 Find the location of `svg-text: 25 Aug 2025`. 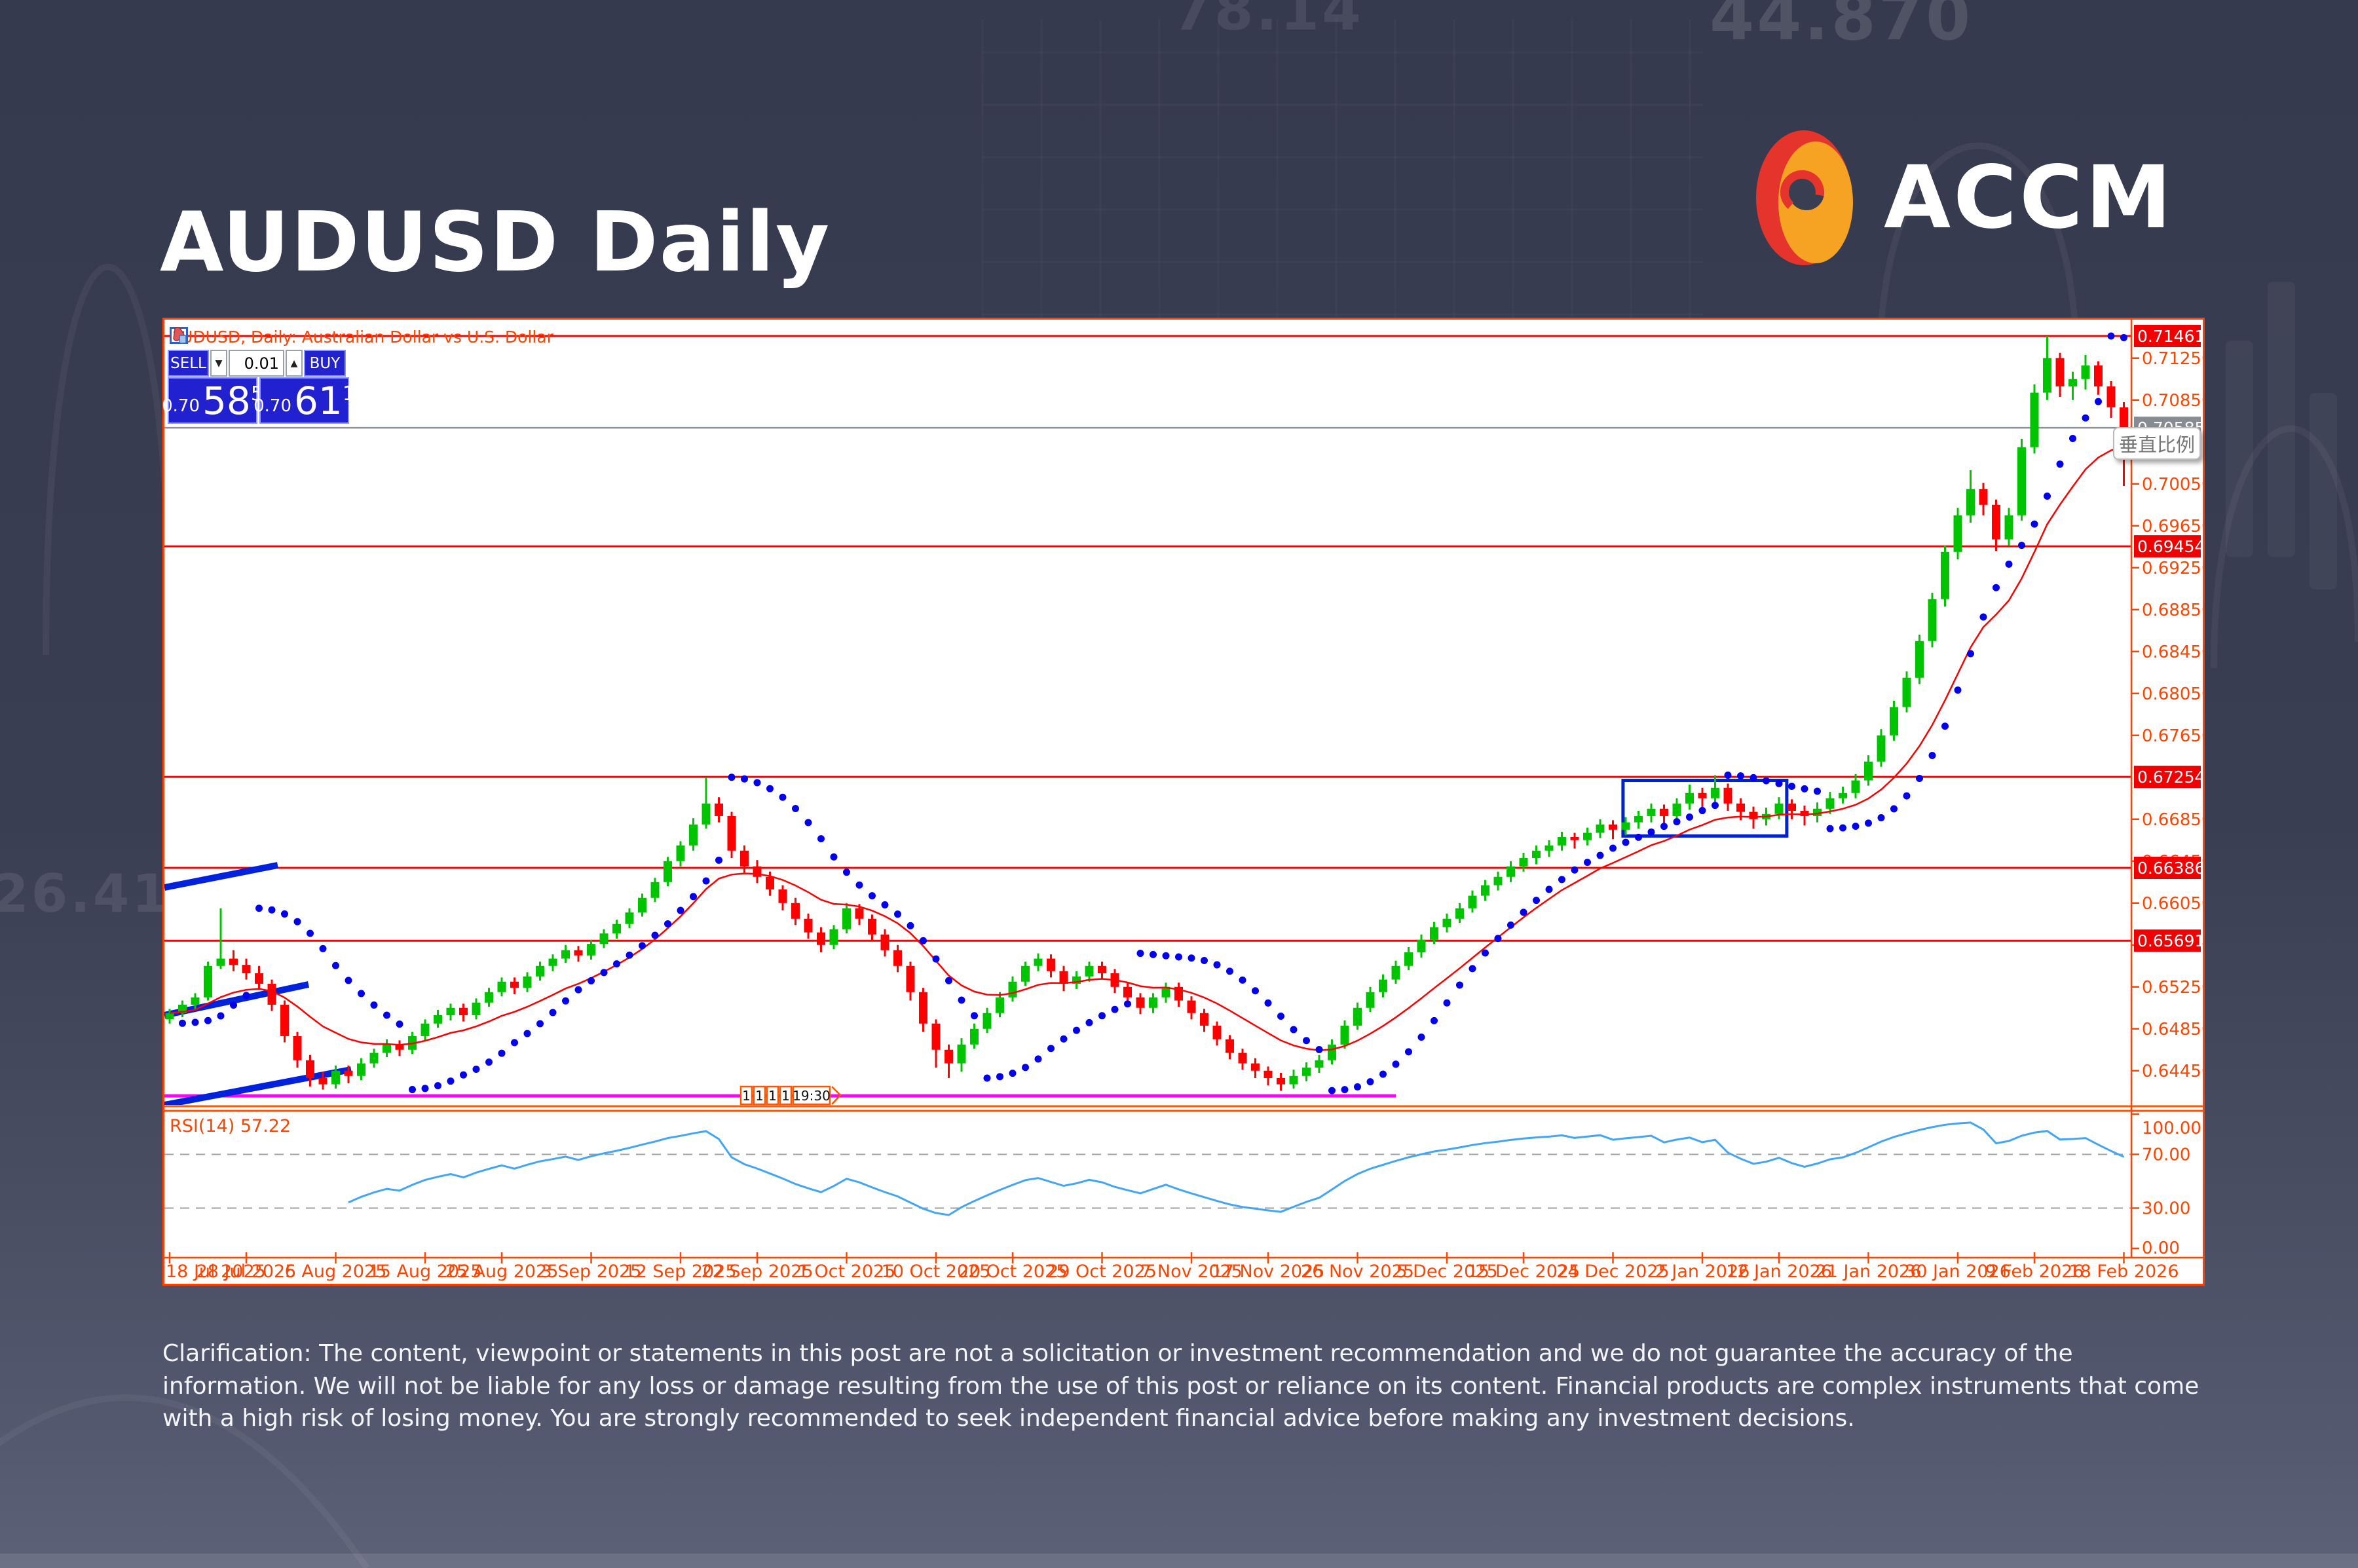

svg-text: 25 Aug 2025 is located at coordinates (502, 1271).